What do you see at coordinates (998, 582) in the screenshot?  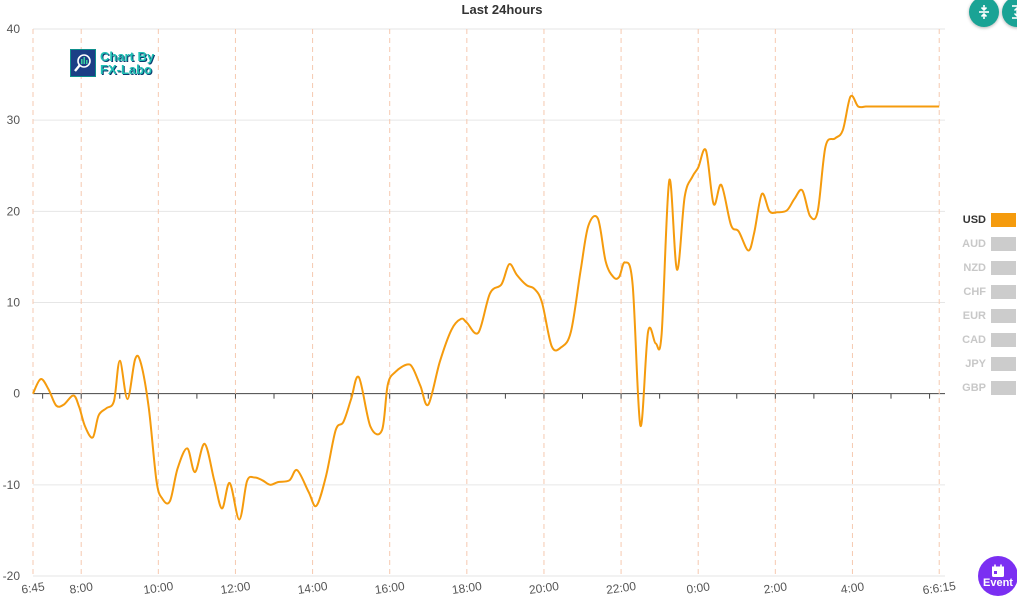 I see `event-label: Event` at bounding box center [998, 582].